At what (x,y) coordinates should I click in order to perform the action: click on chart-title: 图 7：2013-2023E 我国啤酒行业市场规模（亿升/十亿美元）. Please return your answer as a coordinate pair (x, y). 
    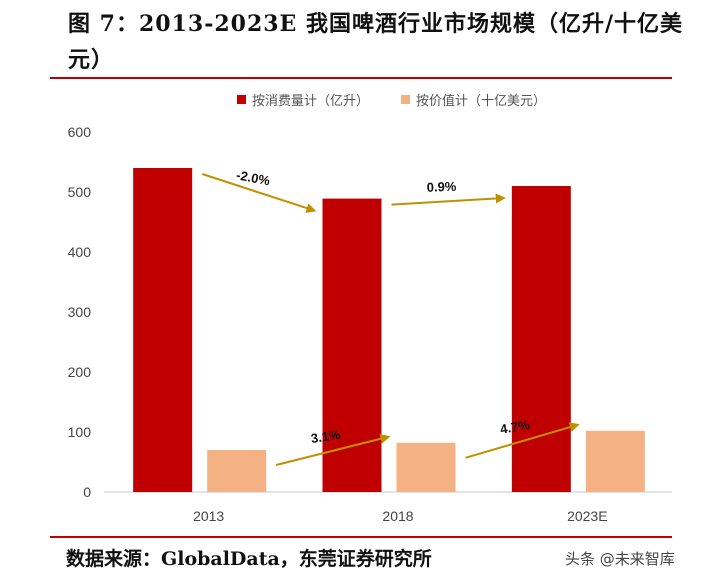
    Looking at the image, I should click on (376, 42).